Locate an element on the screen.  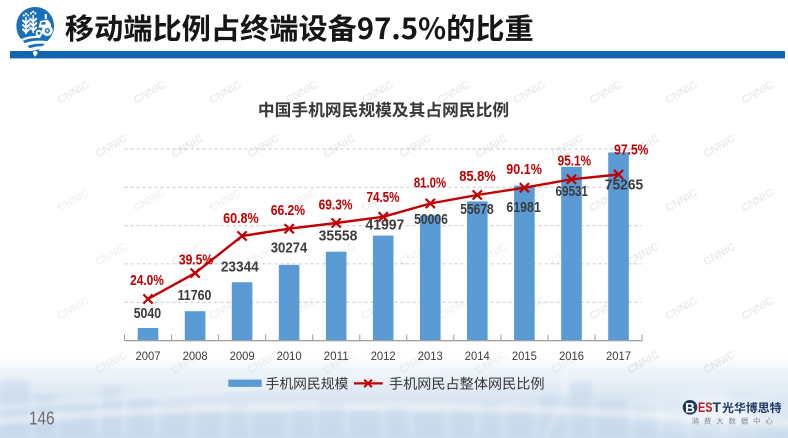
svg-text: 30274 is located at coordinates (289, 247).